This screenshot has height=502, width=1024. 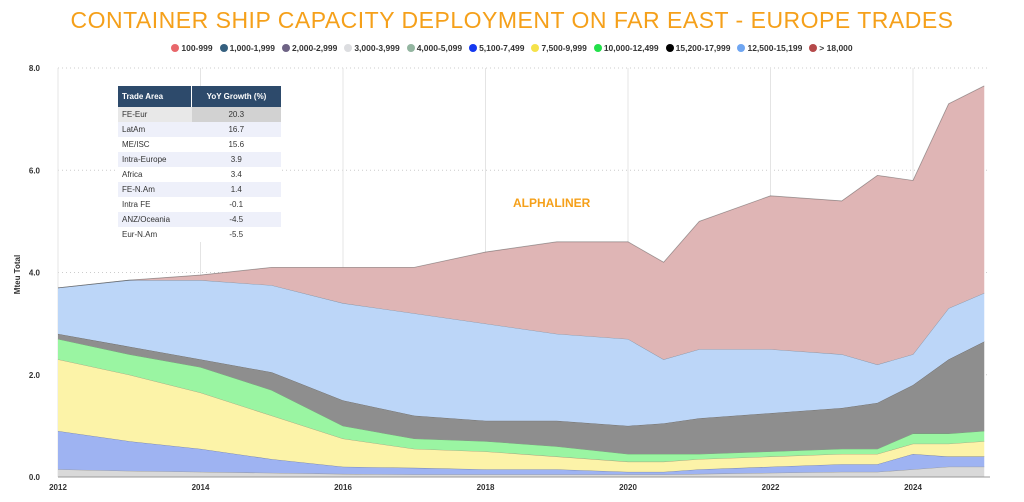 I want to click on legend-item: 5,100-7,499, so click(x=496, y=48).